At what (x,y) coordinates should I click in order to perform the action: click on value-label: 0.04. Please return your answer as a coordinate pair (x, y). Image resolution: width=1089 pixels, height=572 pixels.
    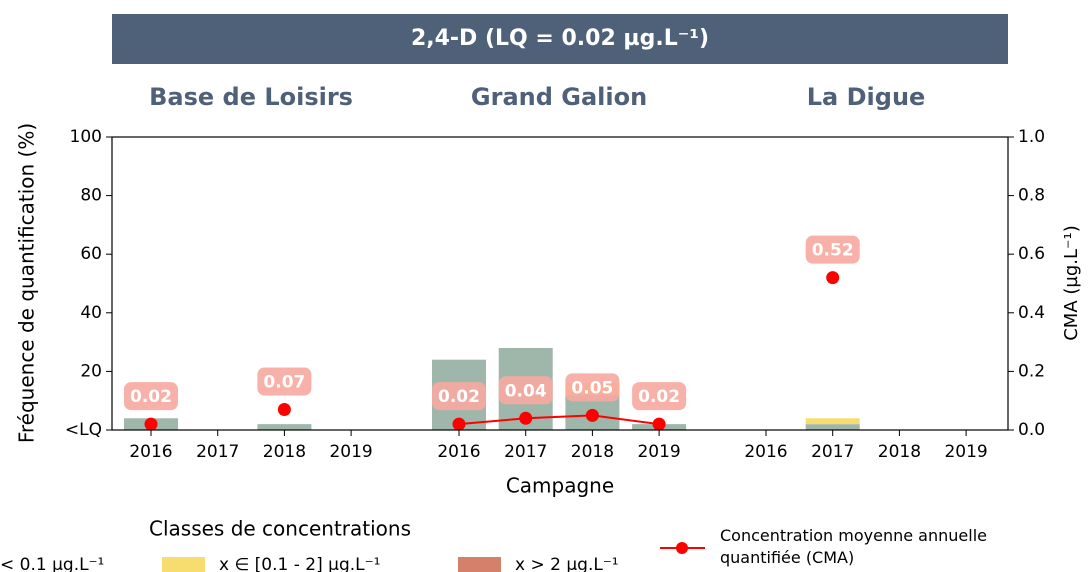
    Looking at the image, I should click on (526, 391).